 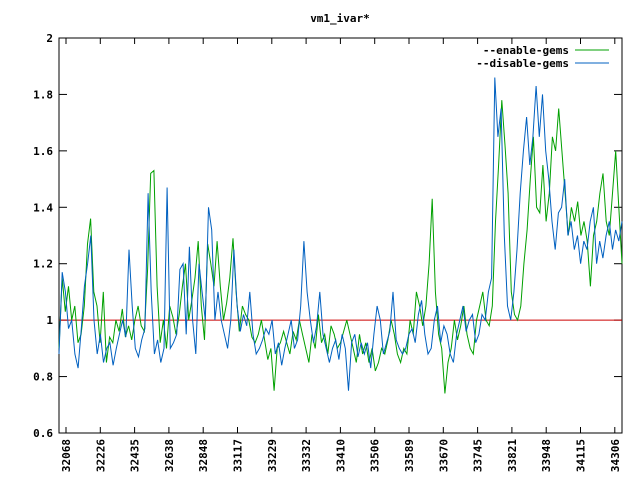 I want to click on y-tick-label: 1.6, so click(x=43, y=151).